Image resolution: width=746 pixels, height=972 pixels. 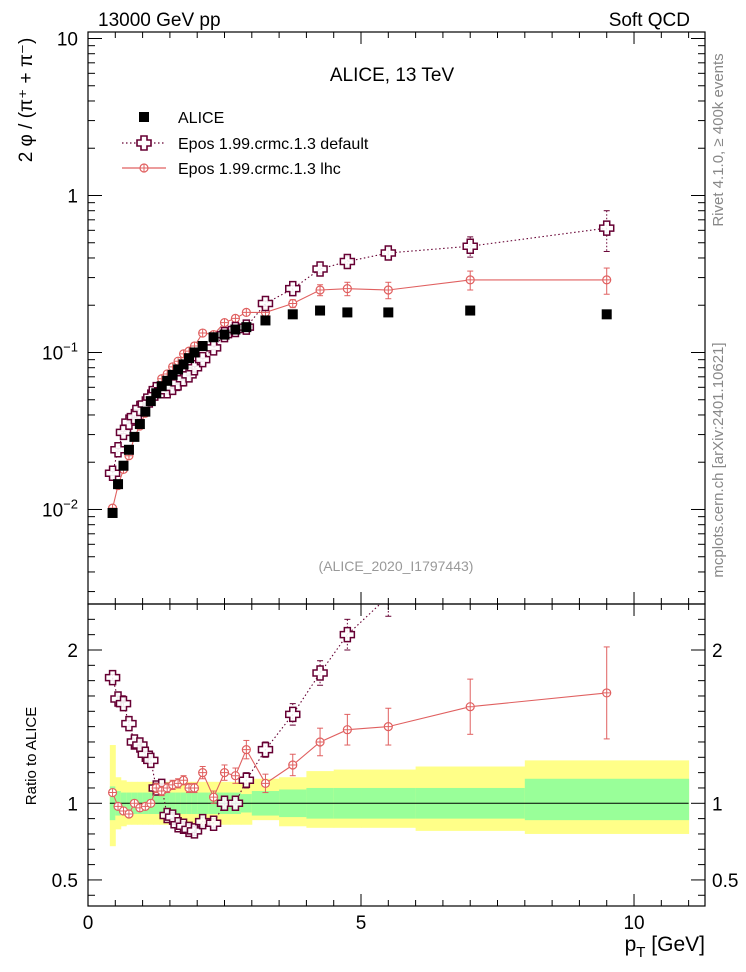 What do you see at coordinates (70, 346) in the screenshot?
I see `y-tick-label-exponent: −1` at bounding box center [70, 346].